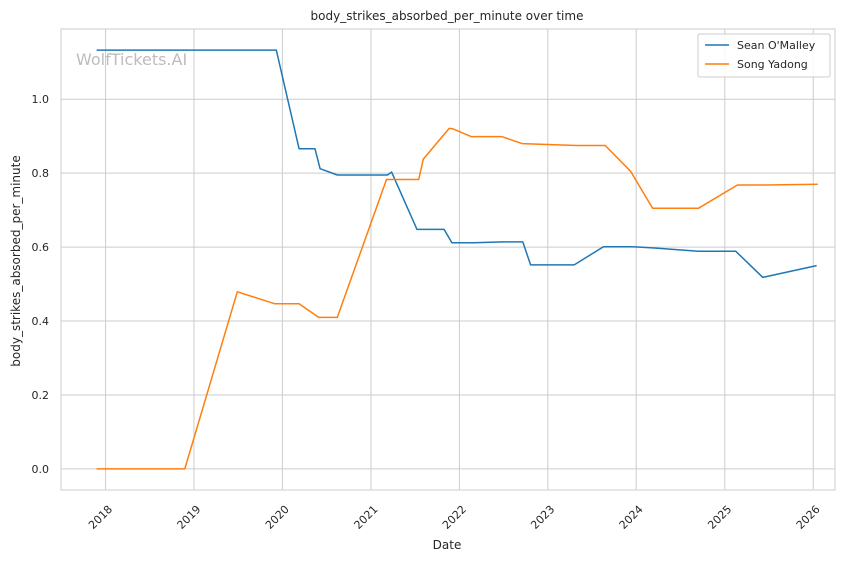  Describe the element at coordinates (131, 59) in the screenshot. I see `watermark: WolfTickets.AI` at that location.